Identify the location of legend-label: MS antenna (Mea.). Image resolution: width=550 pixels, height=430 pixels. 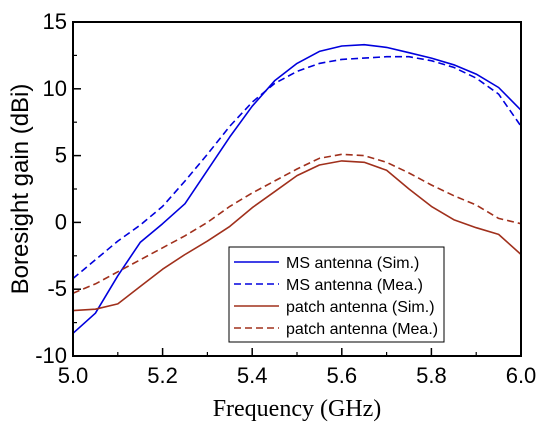
(354, 285).